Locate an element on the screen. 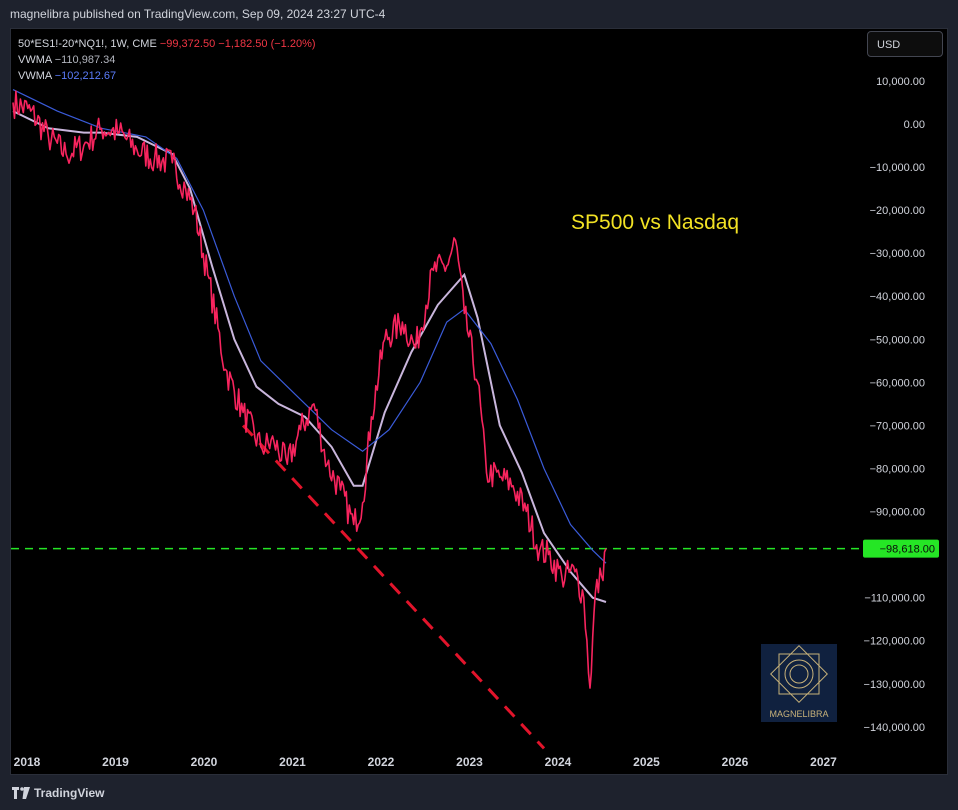 The width and height of the screenshot is (958, 810). y-tick-label: −50,000.00 is located at coordinates (897, 340).